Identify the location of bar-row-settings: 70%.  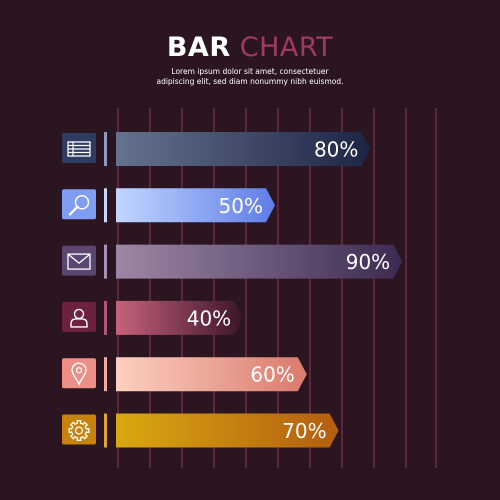
(200, 430).